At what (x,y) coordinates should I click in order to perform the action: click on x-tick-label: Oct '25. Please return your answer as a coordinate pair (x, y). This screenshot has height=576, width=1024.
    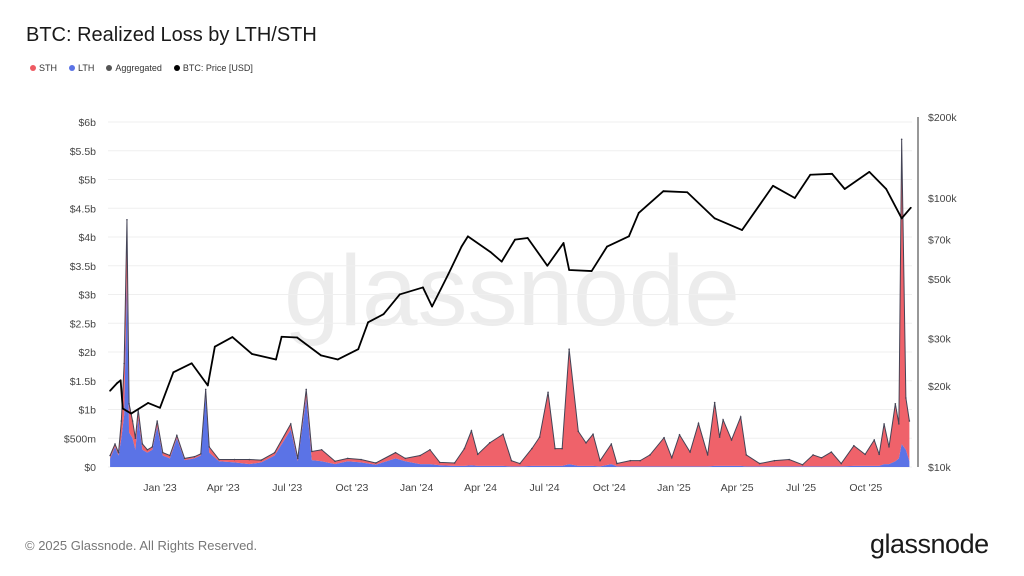
    Looking at the image, I should click on (865, 488).